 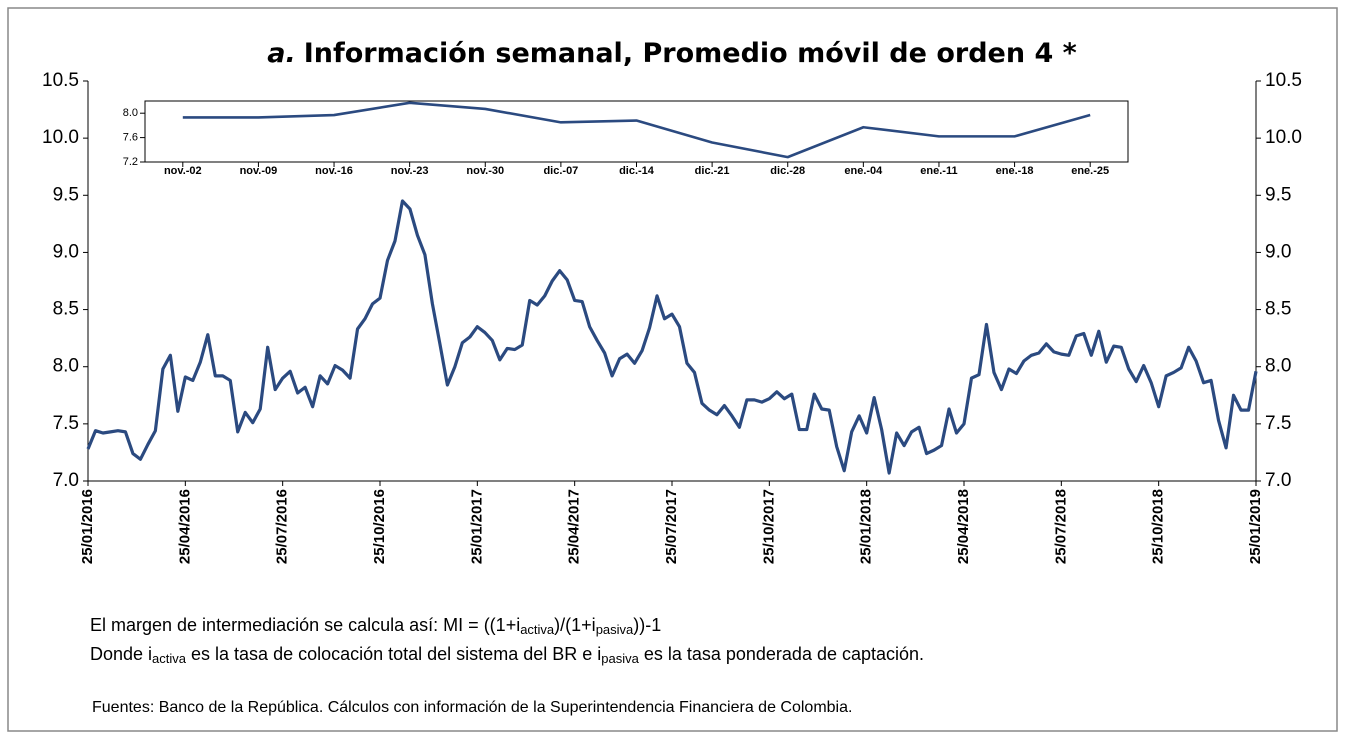 I want to click on x-tick-label: 25/10/2016, so click(x=379, y=526).